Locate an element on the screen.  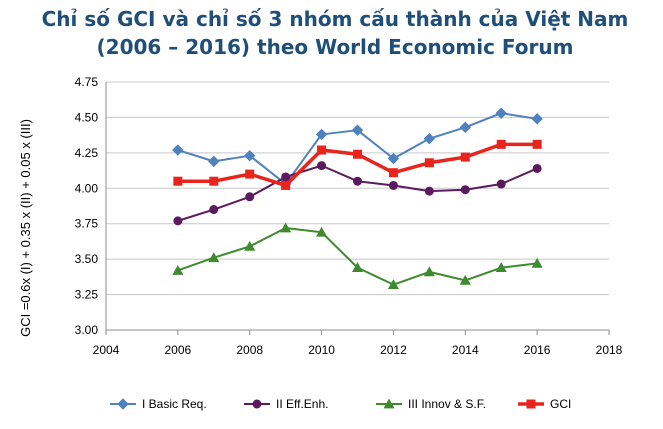
y-tick-label: 4.00 is located at coordinates (87, 188).